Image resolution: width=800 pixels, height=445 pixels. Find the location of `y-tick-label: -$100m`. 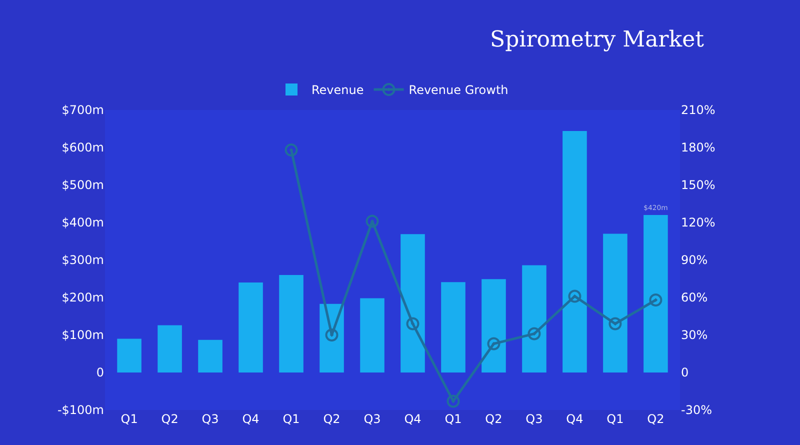

y-tick-label: -$100m is located at coordinates (80, 410).